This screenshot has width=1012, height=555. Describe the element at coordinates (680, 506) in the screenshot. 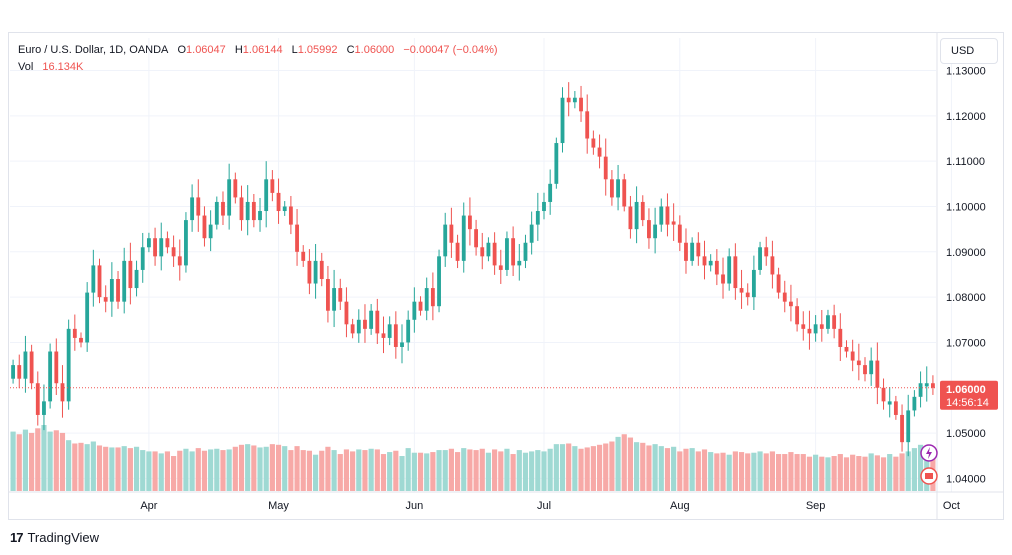

I see `x-tick-label: Aug` at that location.